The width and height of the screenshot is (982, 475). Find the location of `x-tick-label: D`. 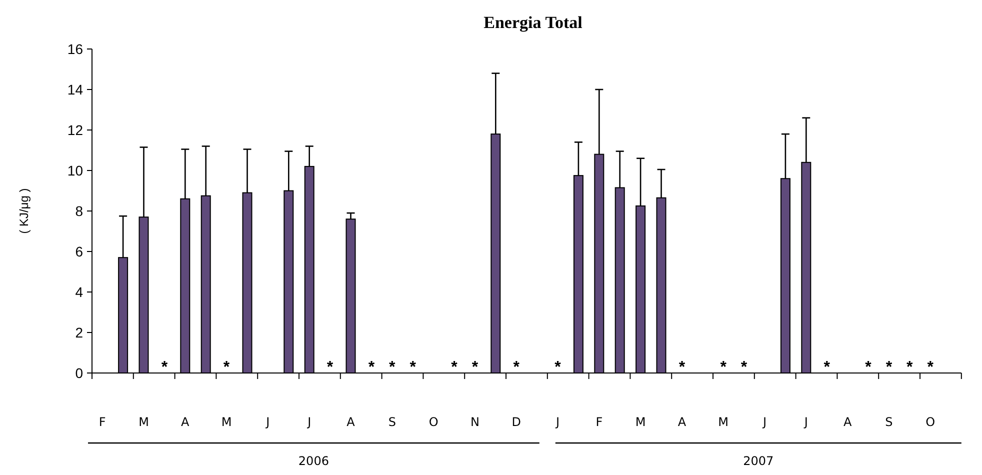

x-tick-label: D is located at coordinates (516, 422).